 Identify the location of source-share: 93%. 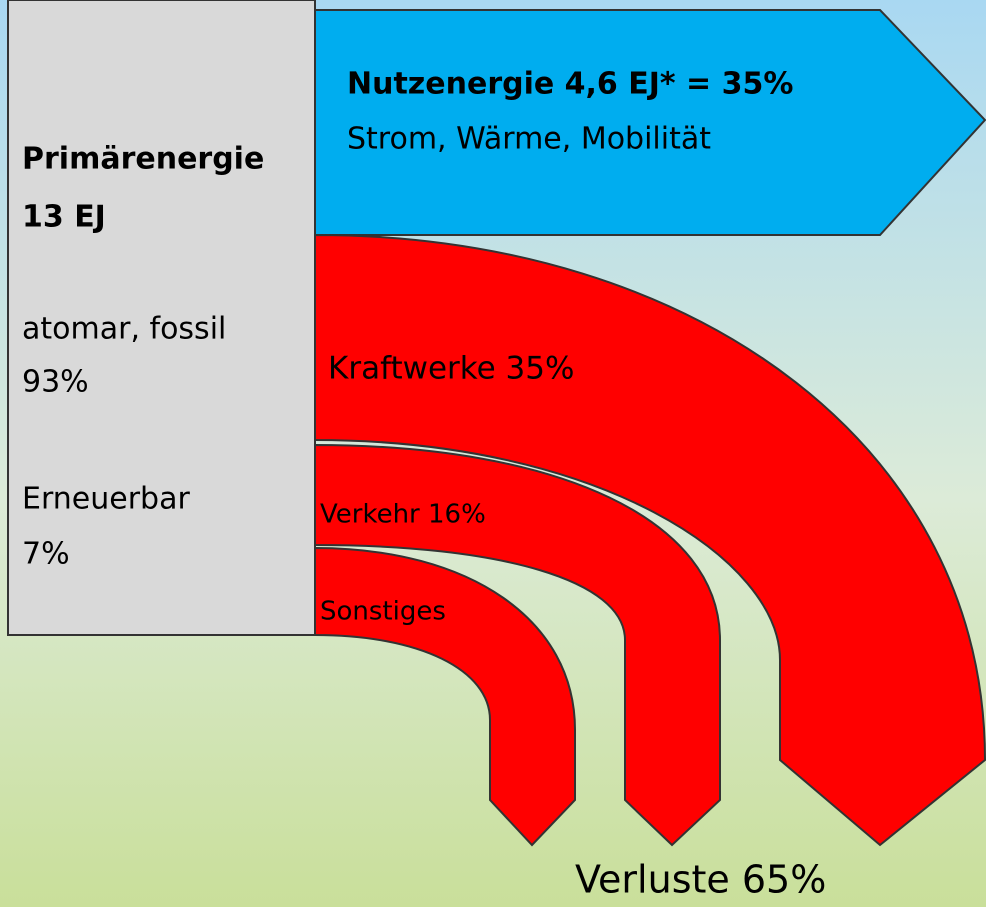
(55, 382).